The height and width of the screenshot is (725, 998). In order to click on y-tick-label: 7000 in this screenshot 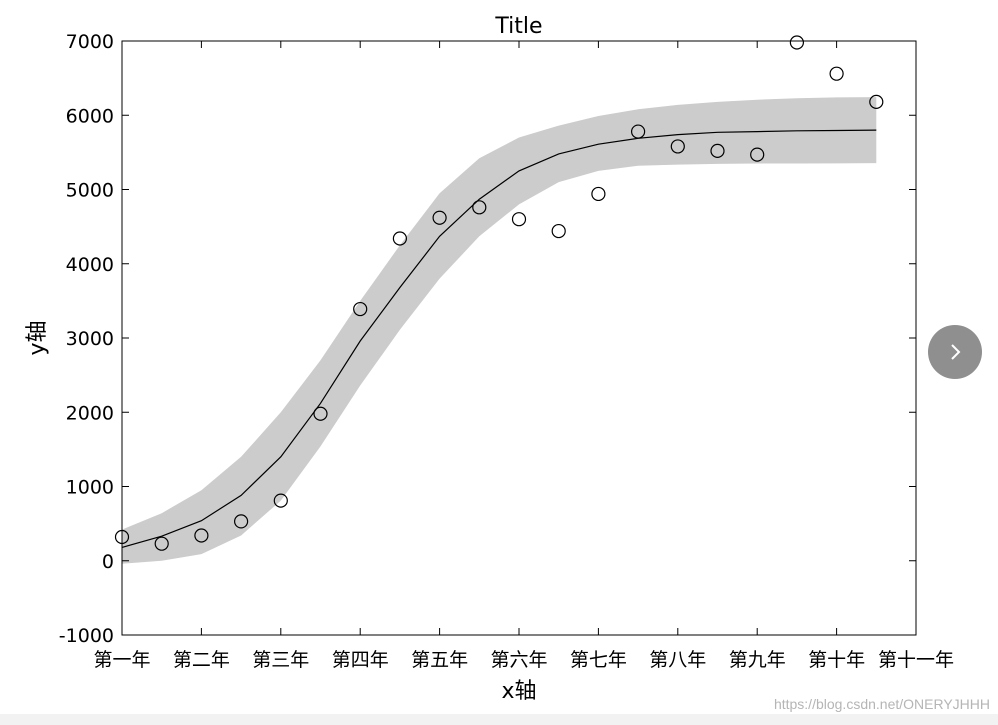, I will do `click(90, 42)`.